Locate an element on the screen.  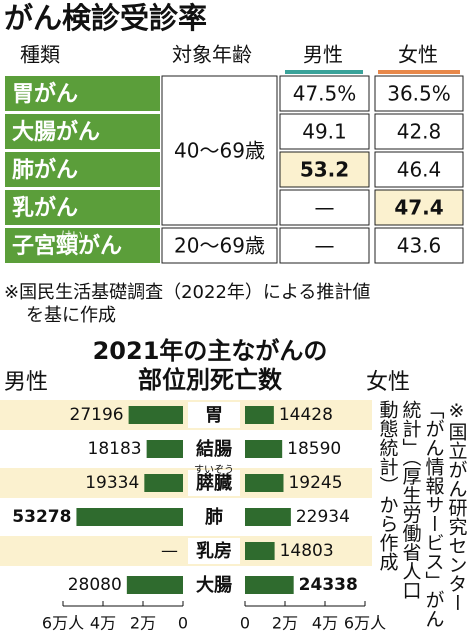
category-label: 大腸 is located at coordinates (214, 585).